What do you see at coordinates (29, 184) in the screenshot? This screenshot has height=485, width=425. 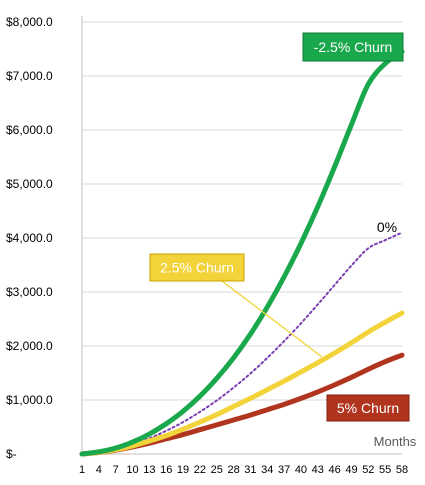 I see `y-tick-label: $5,000.0` at bounding box center [29, 184].